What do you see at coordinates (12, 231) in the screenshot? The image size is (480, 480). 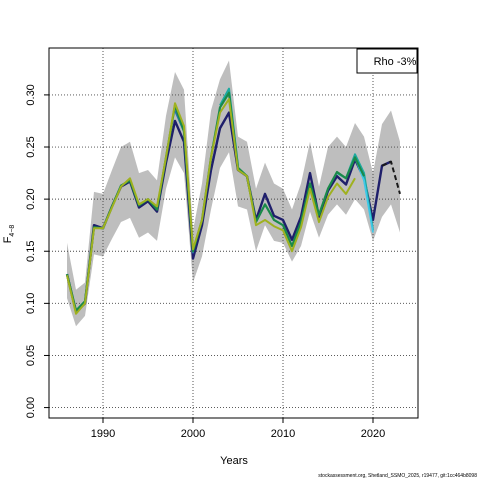 I see `y-axis-label-subscript: 4−8` at bounding box center [12, 231].